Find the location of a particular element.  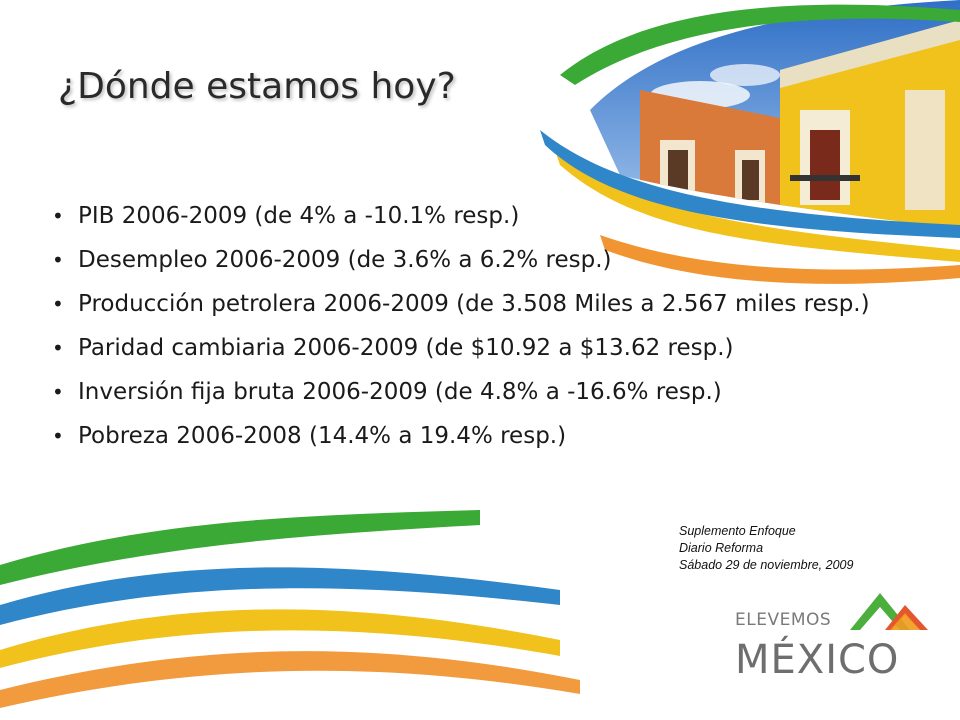

bullet-item-pib: • PIB 2006-2009 (de 4% a -10.1% resp.) is located at coordinates (462, 216).